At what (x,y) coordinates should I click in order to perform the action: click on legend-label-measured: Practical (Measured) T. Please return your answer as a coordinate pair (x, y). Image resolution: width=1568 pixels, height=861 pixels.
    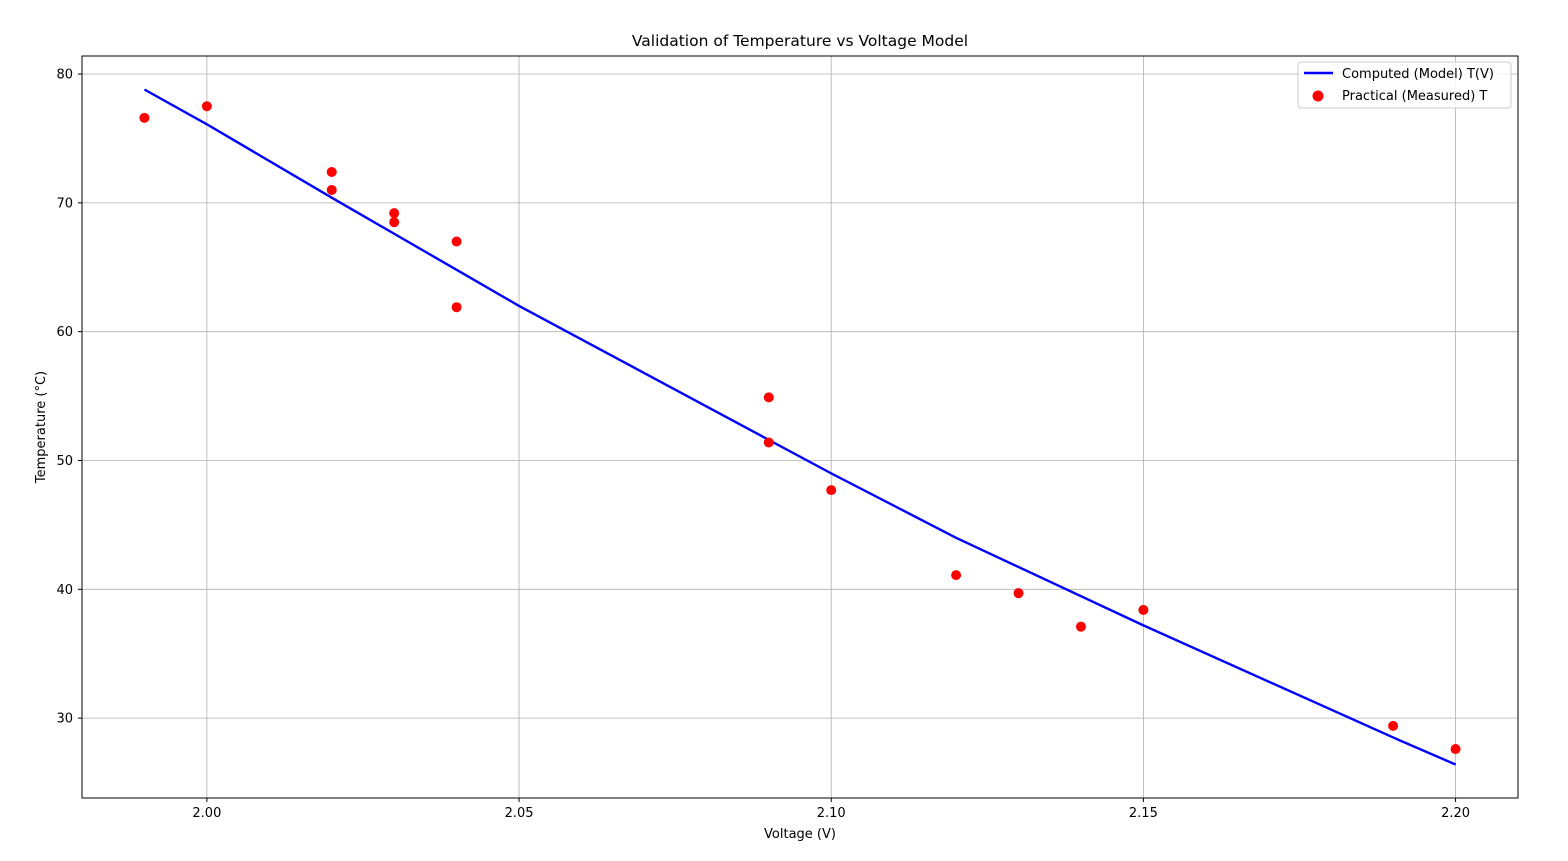
    Looking at the image, I should click on (1414, 96).